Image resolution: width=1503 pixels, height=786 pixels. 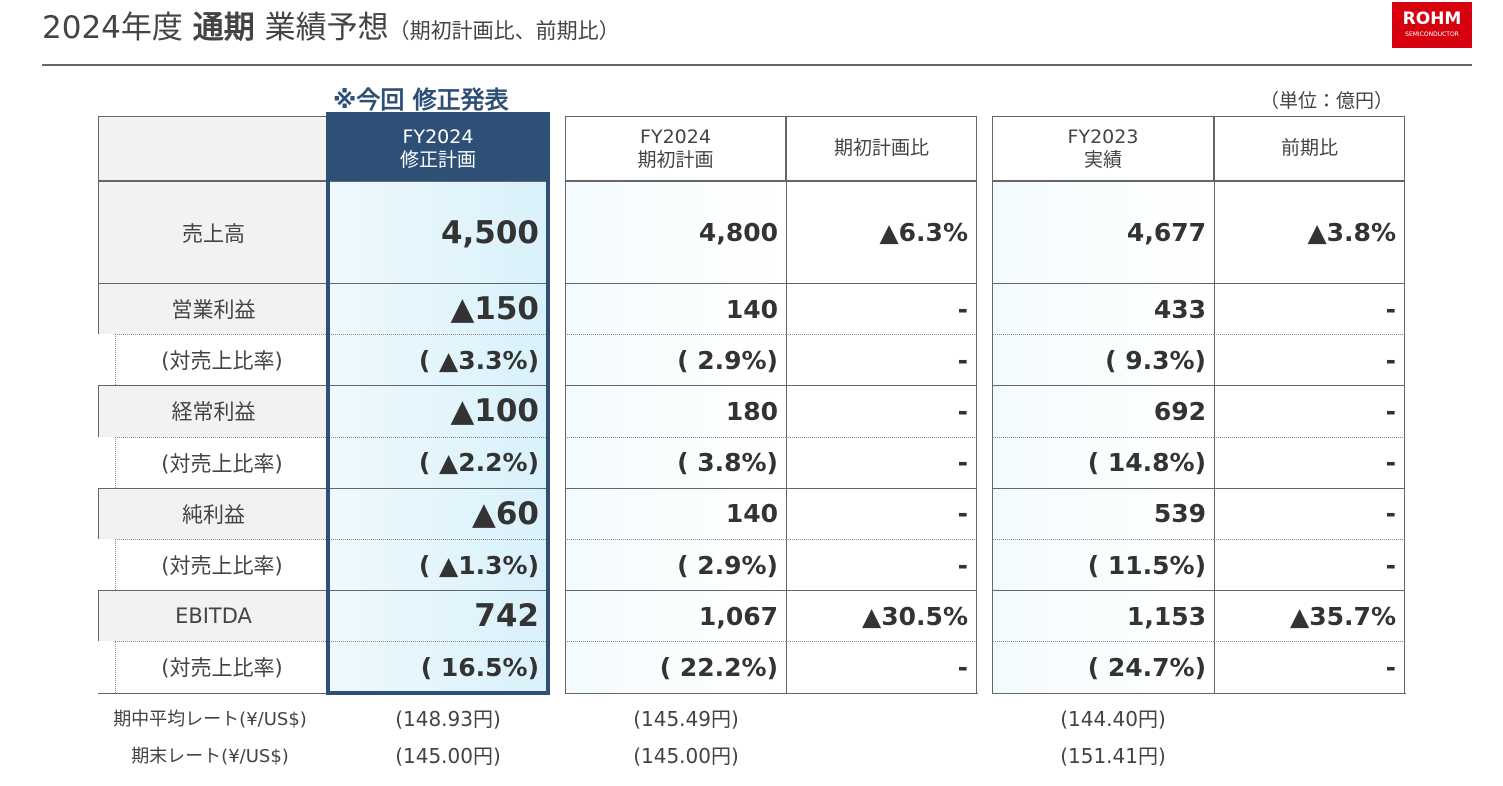 What do you see at coordinates (1102, 159) in the screenshot?
I see `column-header-line: 実績` at bounding box center [1102, 159].